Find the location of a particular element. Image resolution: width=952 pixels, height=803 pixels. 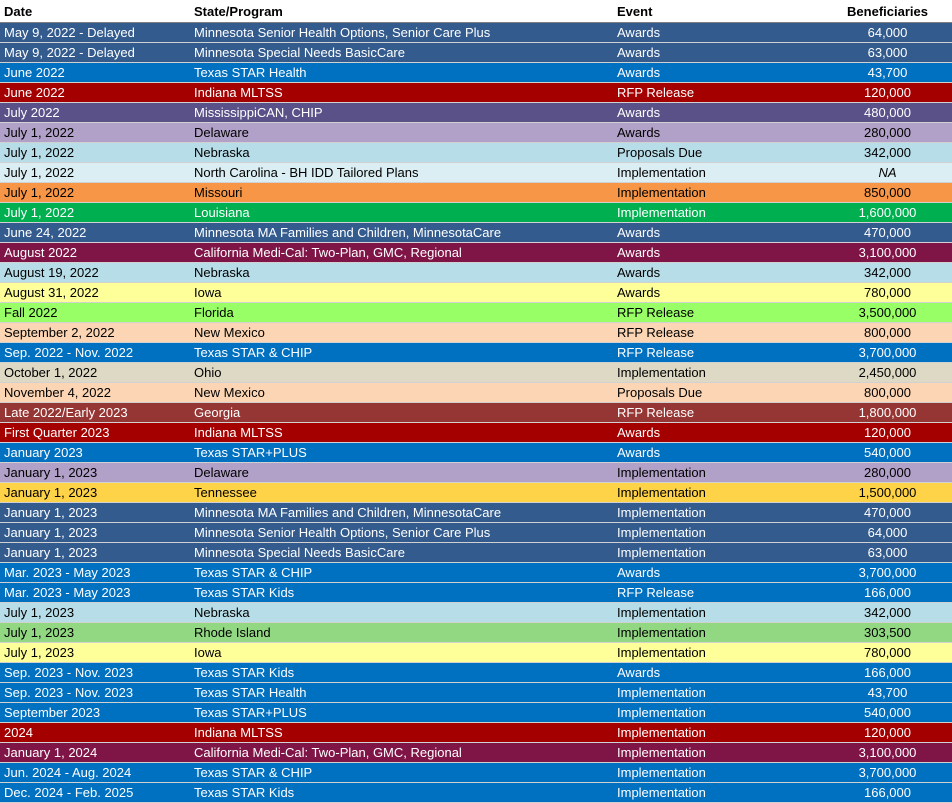

cell-date: August 19, 2022 is located at coordinates (95, 272).